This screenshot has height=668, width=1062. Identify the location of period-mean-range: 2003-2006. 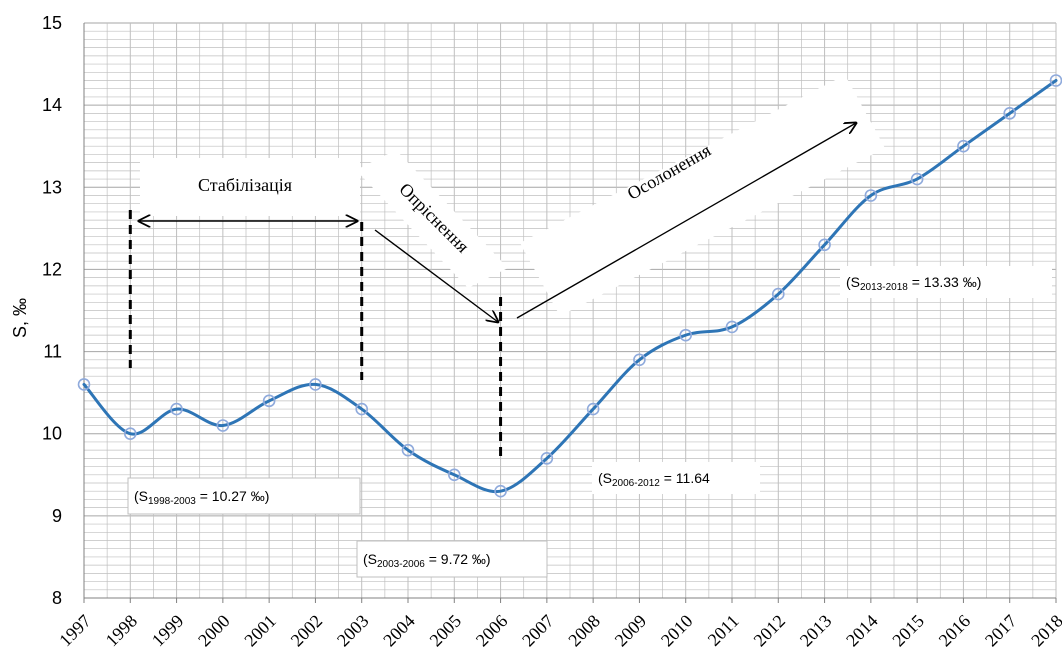
(401, 564).